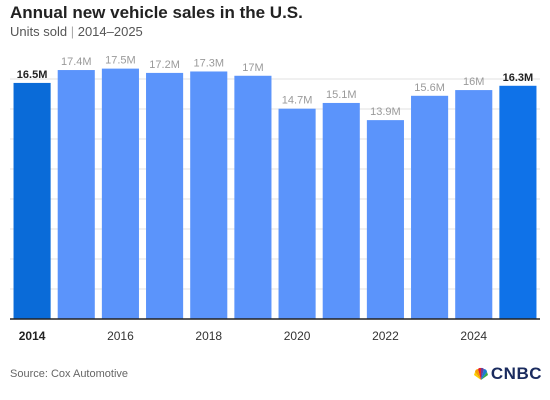  Describe the element at coordinates (39, 31) in the screenshot. I see `subtitle-measure: Units sold` at that location.